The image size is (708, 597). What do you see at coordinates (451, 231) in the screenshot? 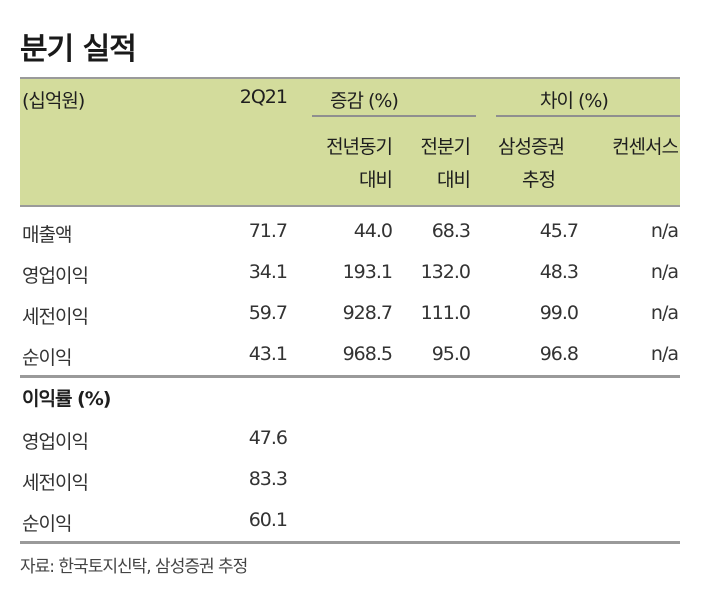
I see `value-qoq: 68.3` at bounding box center [451, 231].